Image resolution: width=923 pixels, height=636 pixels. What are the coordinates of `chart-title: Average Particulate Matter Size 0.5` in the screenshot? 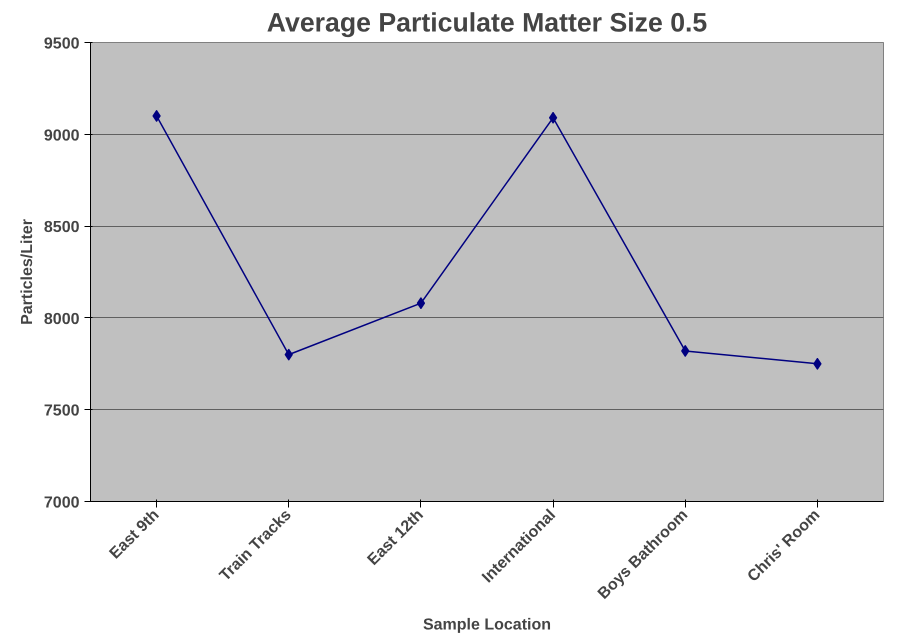 It's located at (487, 23).